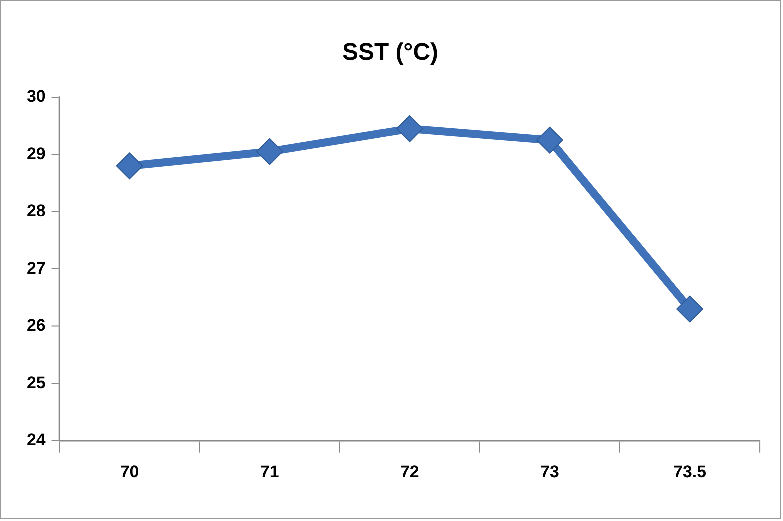 The height and width of the screenshot is (521, 783). What do you see at coordinates (36, 211) in the screenshot?
I see `y-tick-label: 28` at bounding box center [36, 211].